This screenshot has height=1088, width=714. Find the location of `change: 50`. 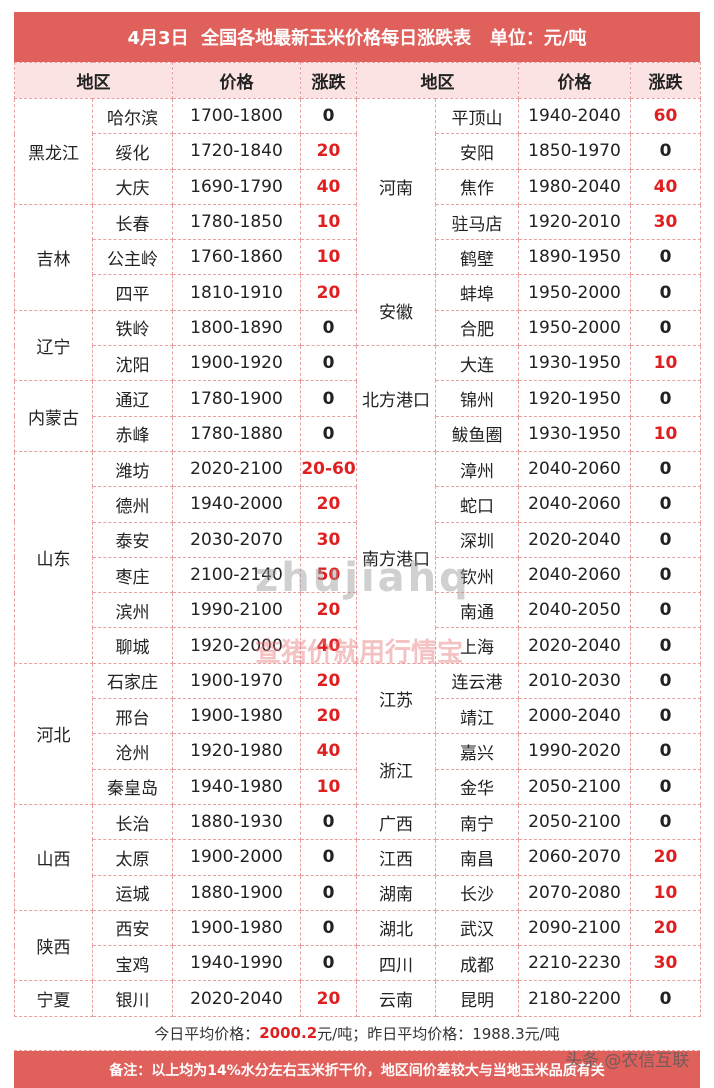

change: 50 is located at coordinates (328, 575).